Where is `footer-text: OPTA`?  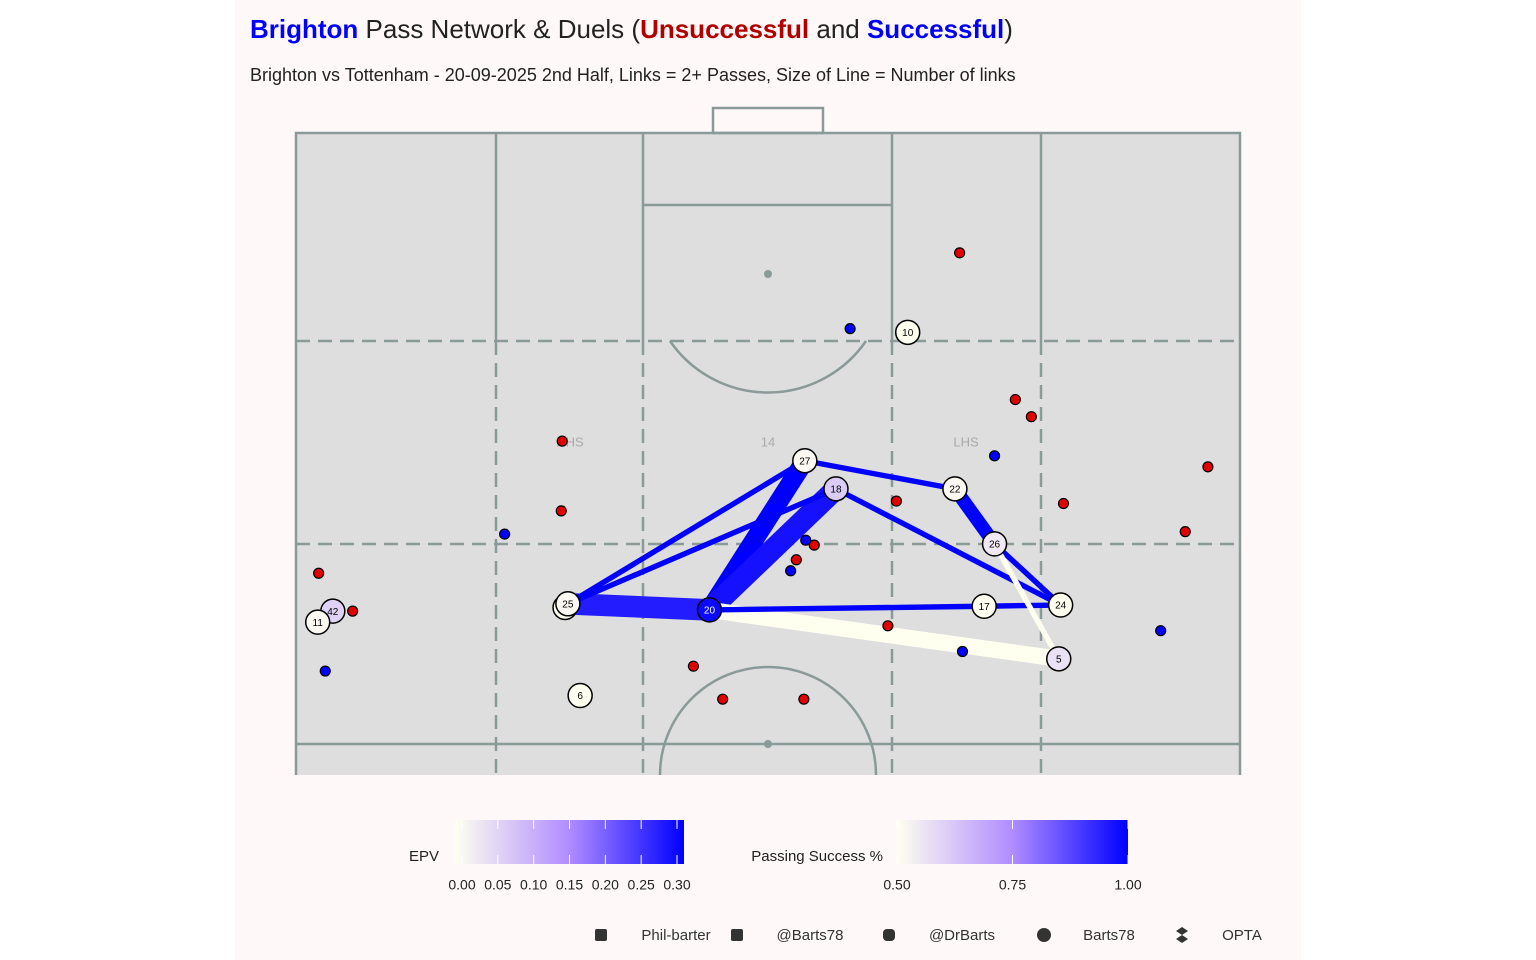
footer-text: OPTA is located at coordinates (1242, 935).